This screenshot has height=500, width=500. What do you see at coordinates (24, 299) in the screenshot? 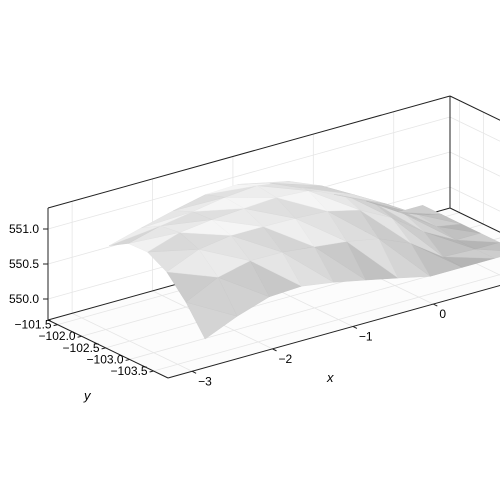
I see `z-tick-label: 550.0` at bounding box center [24, 299].